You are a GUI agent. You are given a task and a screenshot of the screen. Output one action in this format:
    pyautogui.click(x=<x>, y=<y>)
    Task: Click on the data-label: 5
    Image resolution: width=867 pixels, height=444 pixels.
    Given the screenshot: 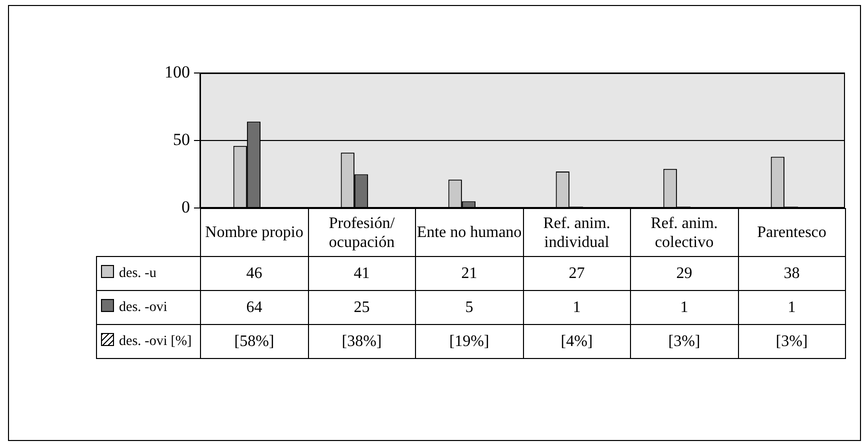 What is the action you would take?
    pyautogui.click(x=469, y=307)
    